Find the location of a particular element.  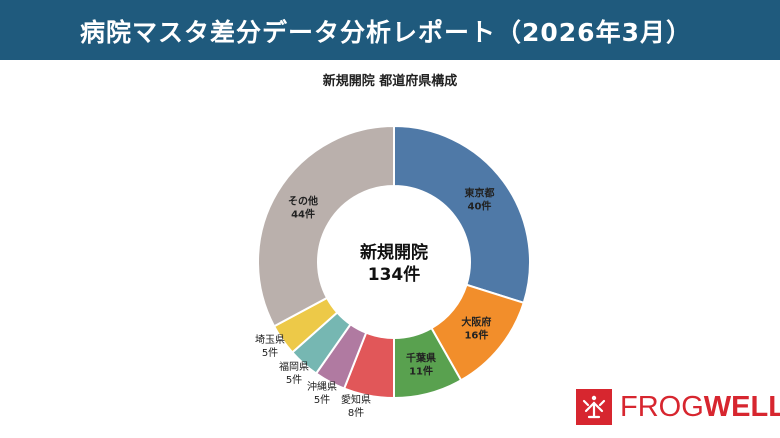

report-header: 病院マスタ差分データ分析レポート（2026年3月） is located at coordinates (390, 30).